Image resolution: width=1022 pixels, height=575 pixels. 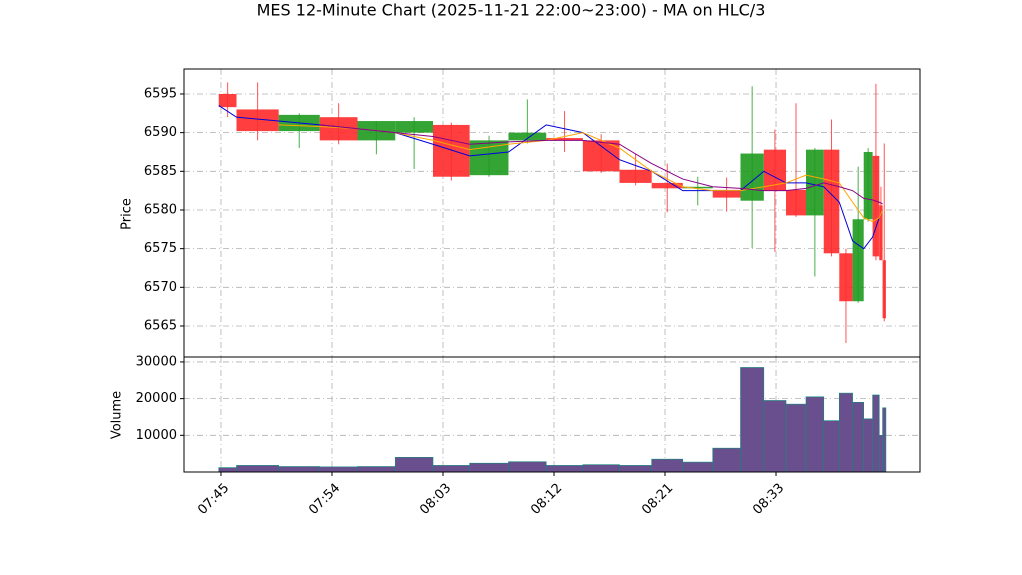 What do you see at coordinates (546, 499) in the screenshot?
I see `x-tick-label: 08:12` at bounding box center [546, 499].